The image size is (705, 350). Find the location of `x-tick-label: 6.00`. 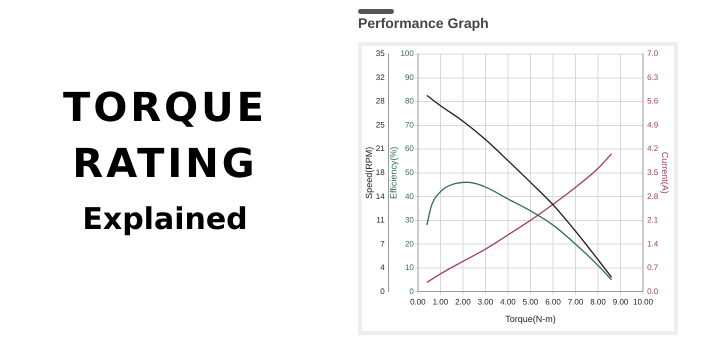

x-tick-label: 6.00 is located at coordinates (553, 302).